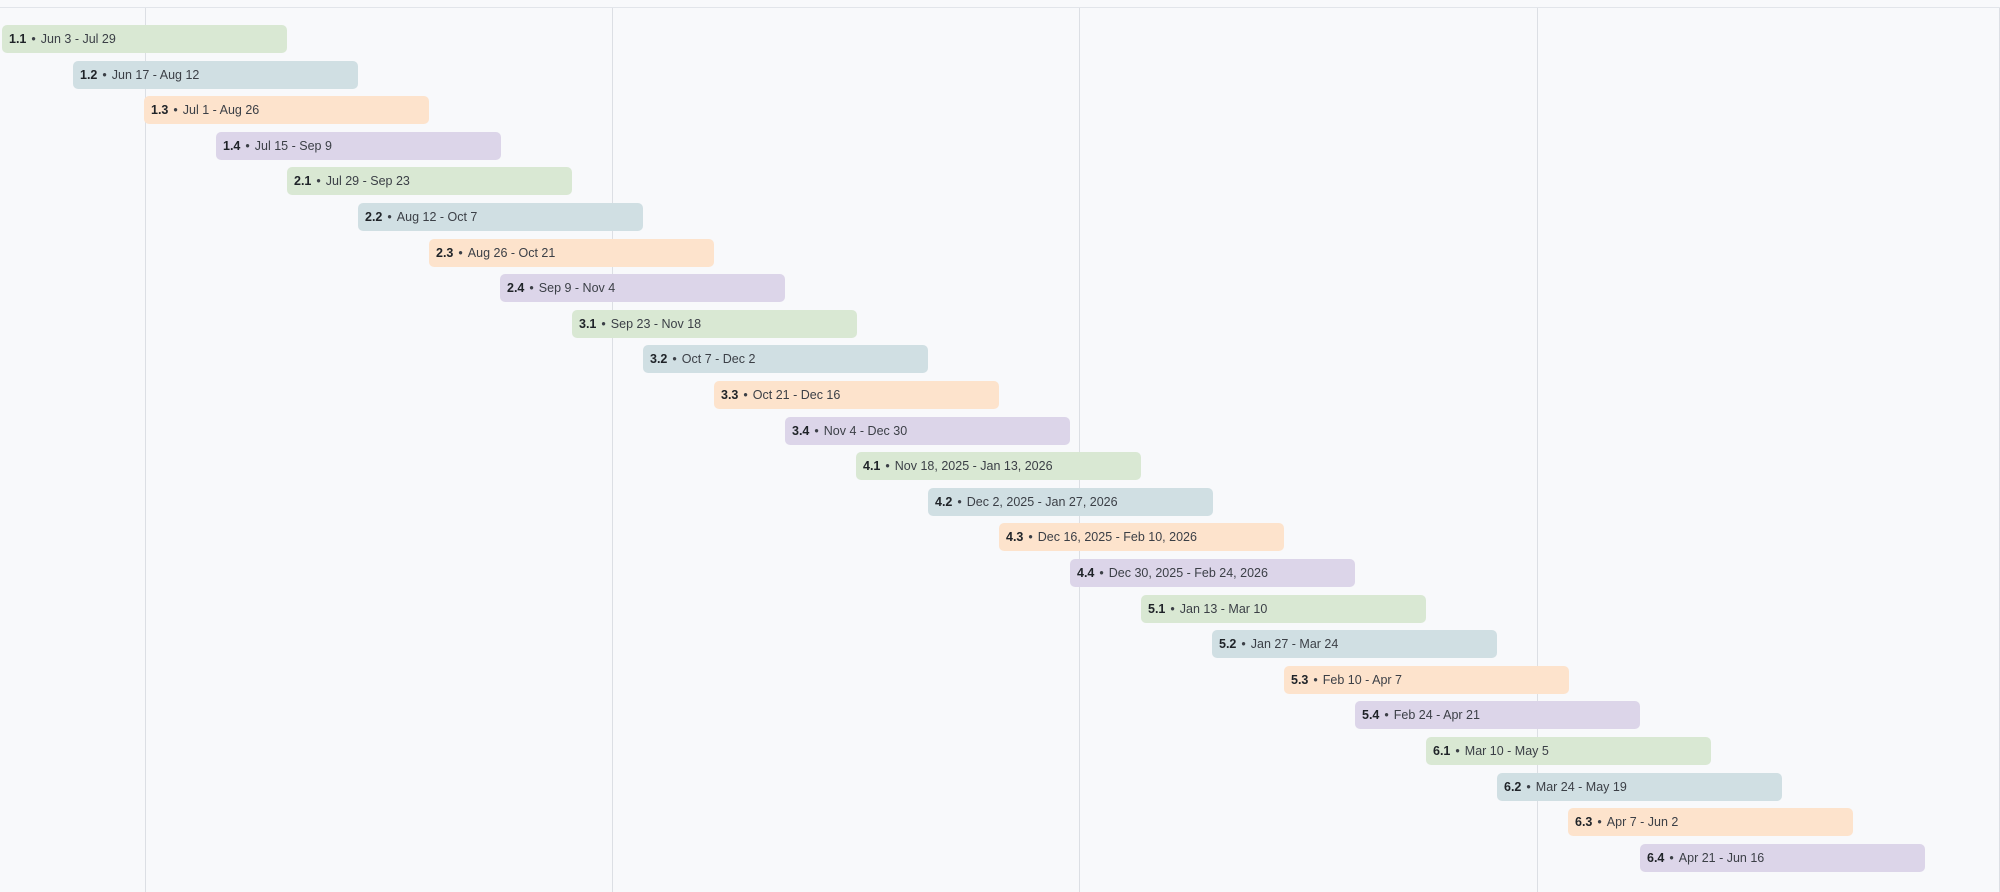  I want to click on task-bar: 2.3 • Aug 26 - Oct 21, so click(571, 253).